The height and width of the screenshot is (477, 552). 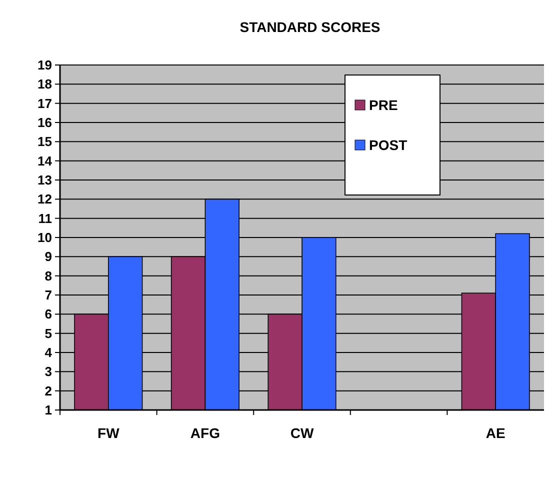 I want to click on chart-title: STANDARD SCORES, so click(x=310, y=27).